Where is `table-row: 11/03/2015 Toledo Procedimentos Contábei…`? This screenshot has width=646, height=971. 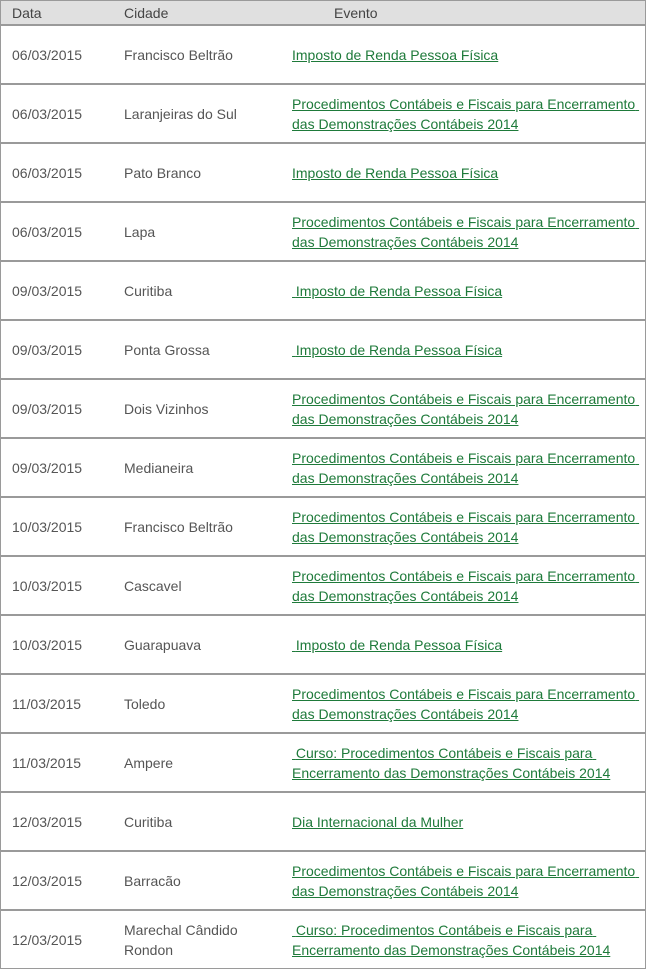
table-row: 11/03/2015 Toledo Procedimentos Contábei… is located at coordinates (323, 704).